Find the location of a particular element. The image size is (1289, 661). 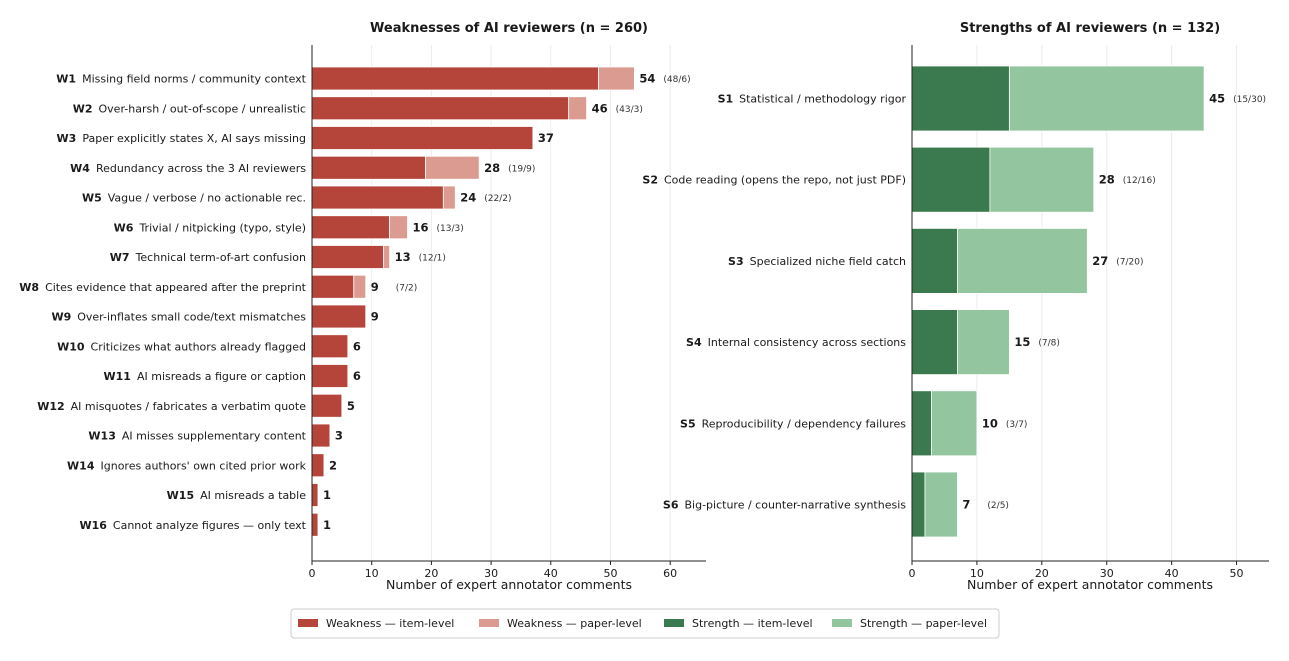

weakness-total-label-W7: 13 is located at coordinates (403, 257).